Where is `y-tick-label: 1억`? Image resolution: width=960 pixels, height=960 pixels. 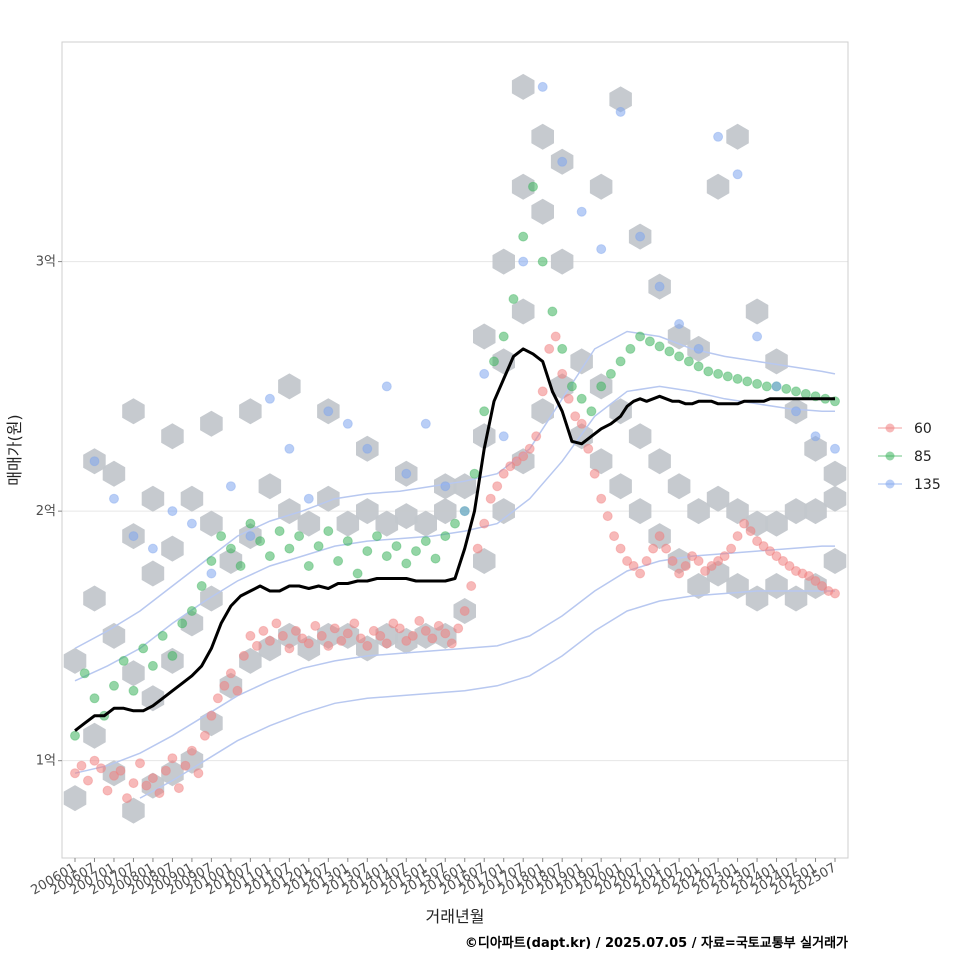
y-tick-label: 1억 is located at coordinates (46, 761).